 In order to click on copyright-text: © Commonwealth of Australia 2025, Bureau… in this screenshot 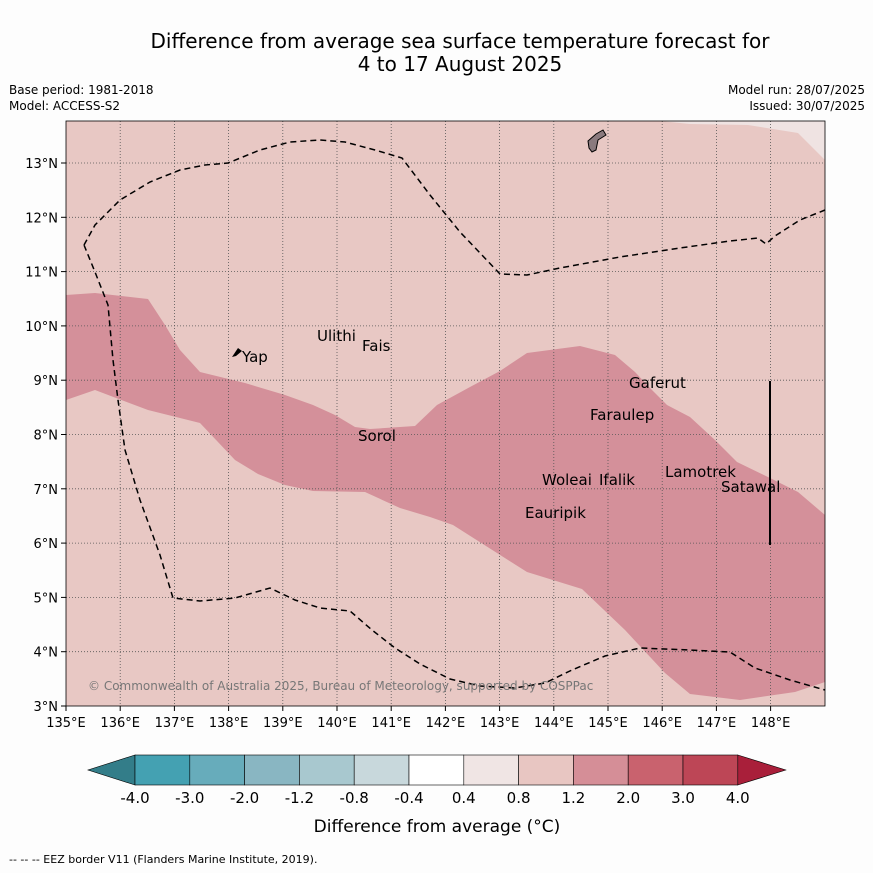, I will do `click(340, 686)`.